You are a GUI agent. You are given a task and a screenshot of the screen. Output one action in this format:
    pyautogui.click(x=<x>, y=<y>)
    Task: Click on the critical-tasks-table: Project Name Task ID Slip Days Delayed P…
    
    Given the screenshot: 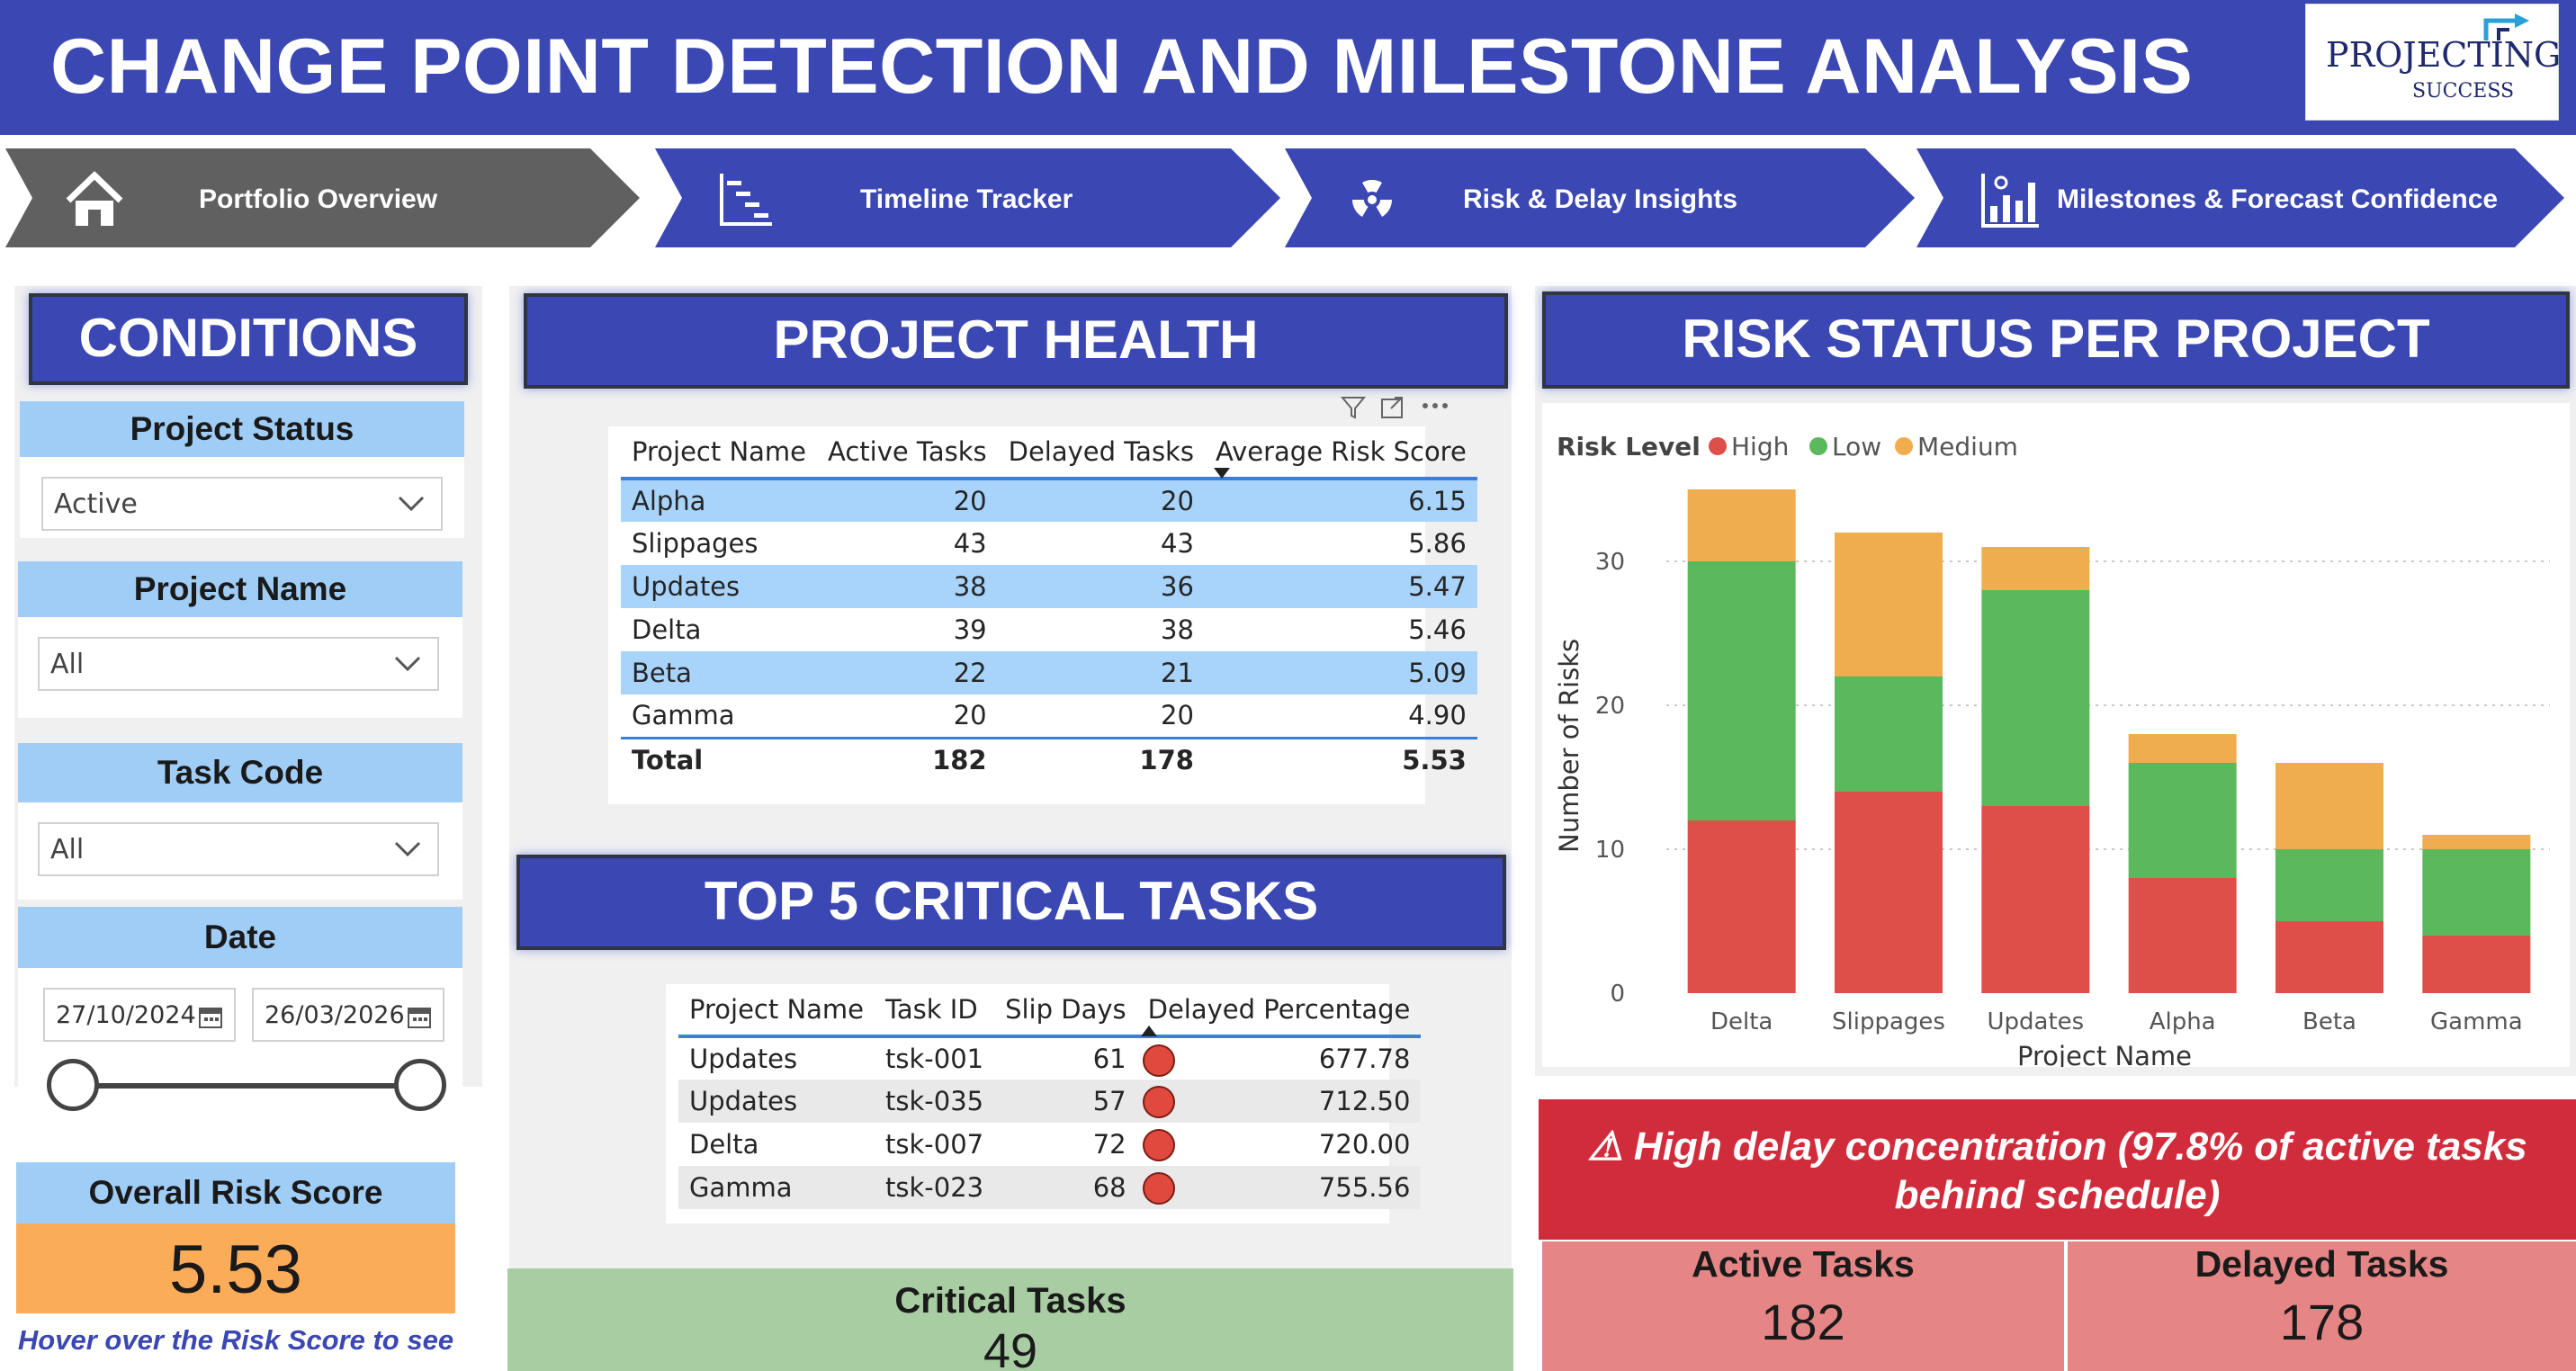 What is the action you would take?
    pyautogui.click(x=1050, y=1097)
    